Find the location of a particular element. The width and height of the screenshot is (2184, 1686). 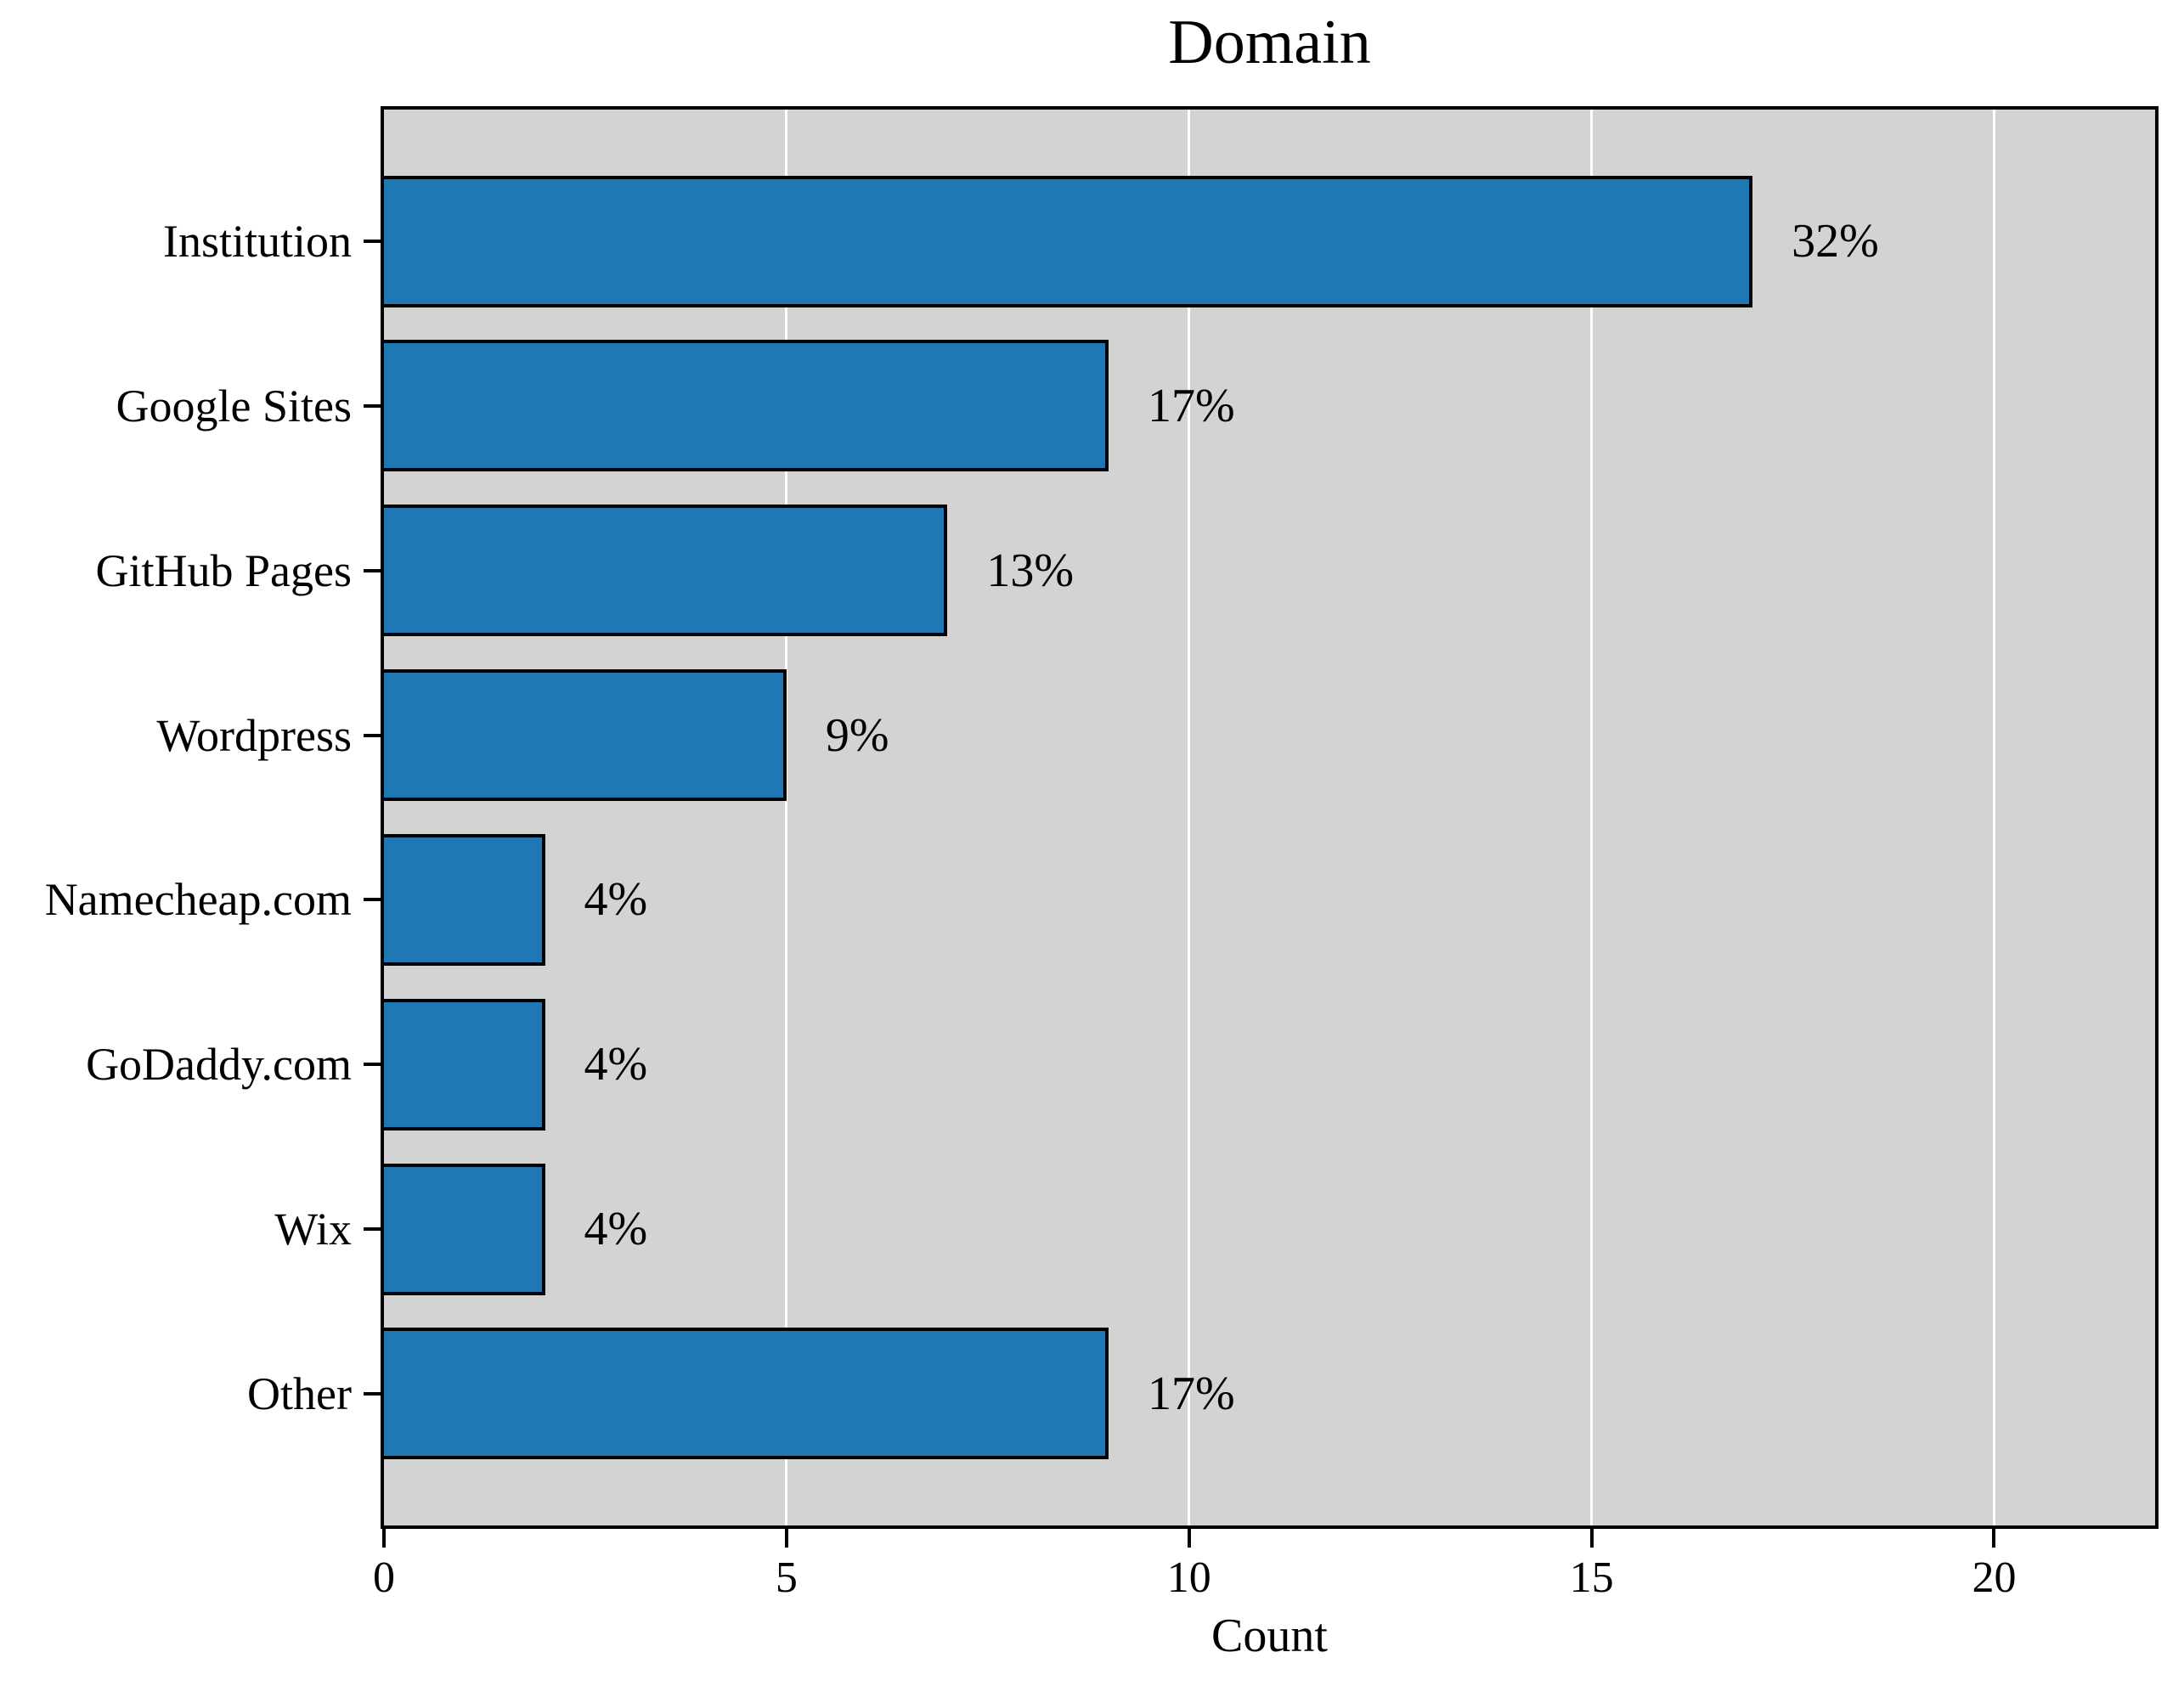

x-tick-label: 5 is located at coordinates (787, 1577).